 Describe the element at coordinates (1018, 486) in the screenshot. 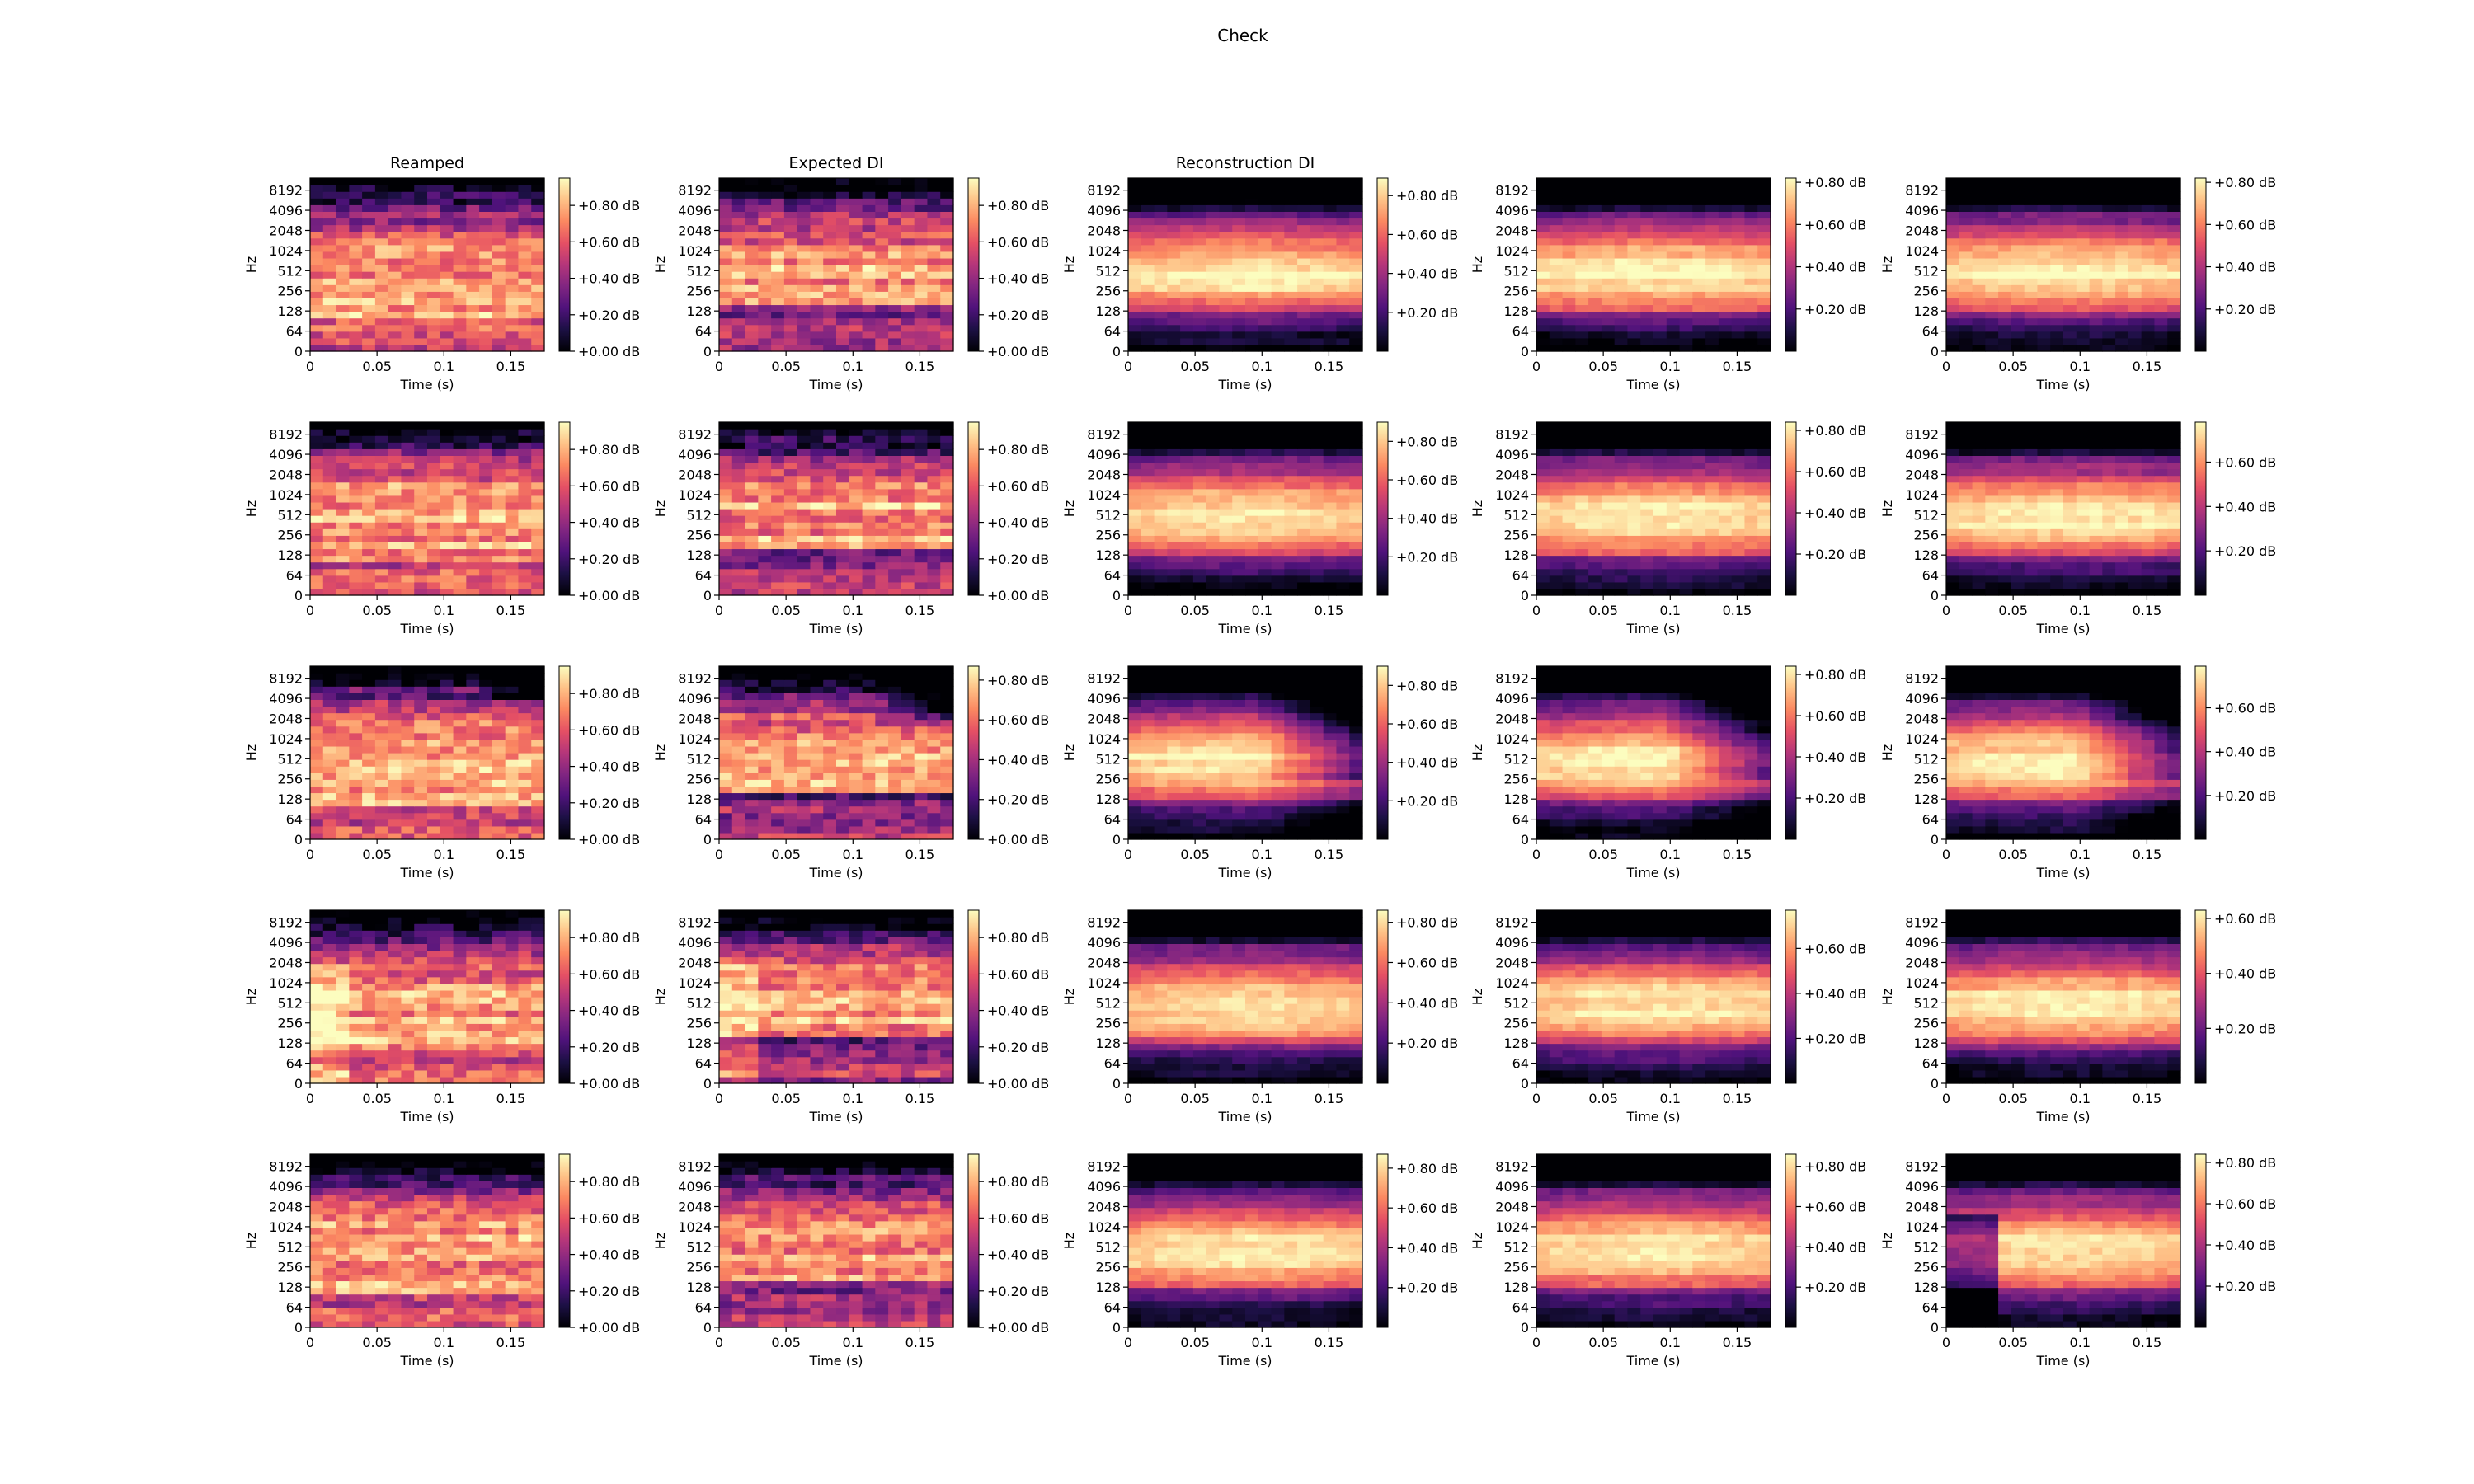

I see `colorbar-tick-label: +0.60 dB` at that location.